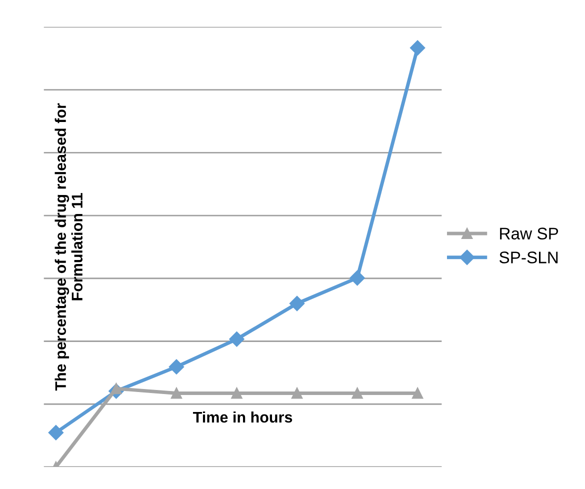  What do you see at coordinates (242, 417) in the screenshot?
I see `x-axis-title: Time in hours` at bounding box center [242, 417].